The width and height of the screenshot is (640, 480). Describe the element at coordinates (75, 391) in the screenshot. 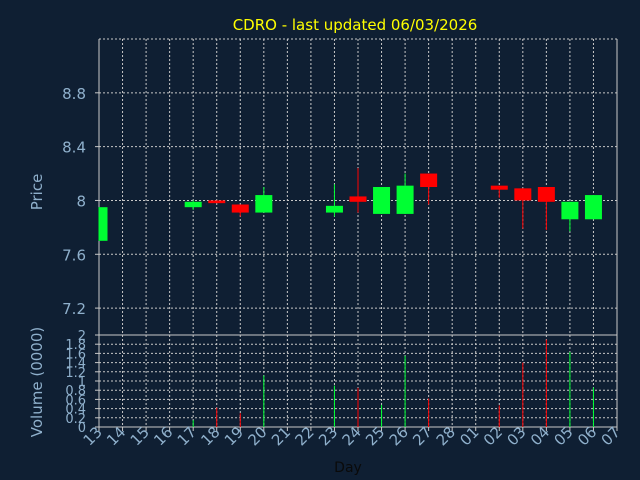

I see `volume-tick-label: 0.8` at that location.